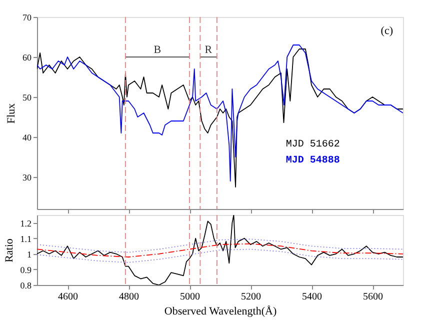 The width and height of the screenshot is (436, 327). Describe the element at coordinates (26, 285) in the screenshot. I see `y-tick-label: 0.8` at that location.